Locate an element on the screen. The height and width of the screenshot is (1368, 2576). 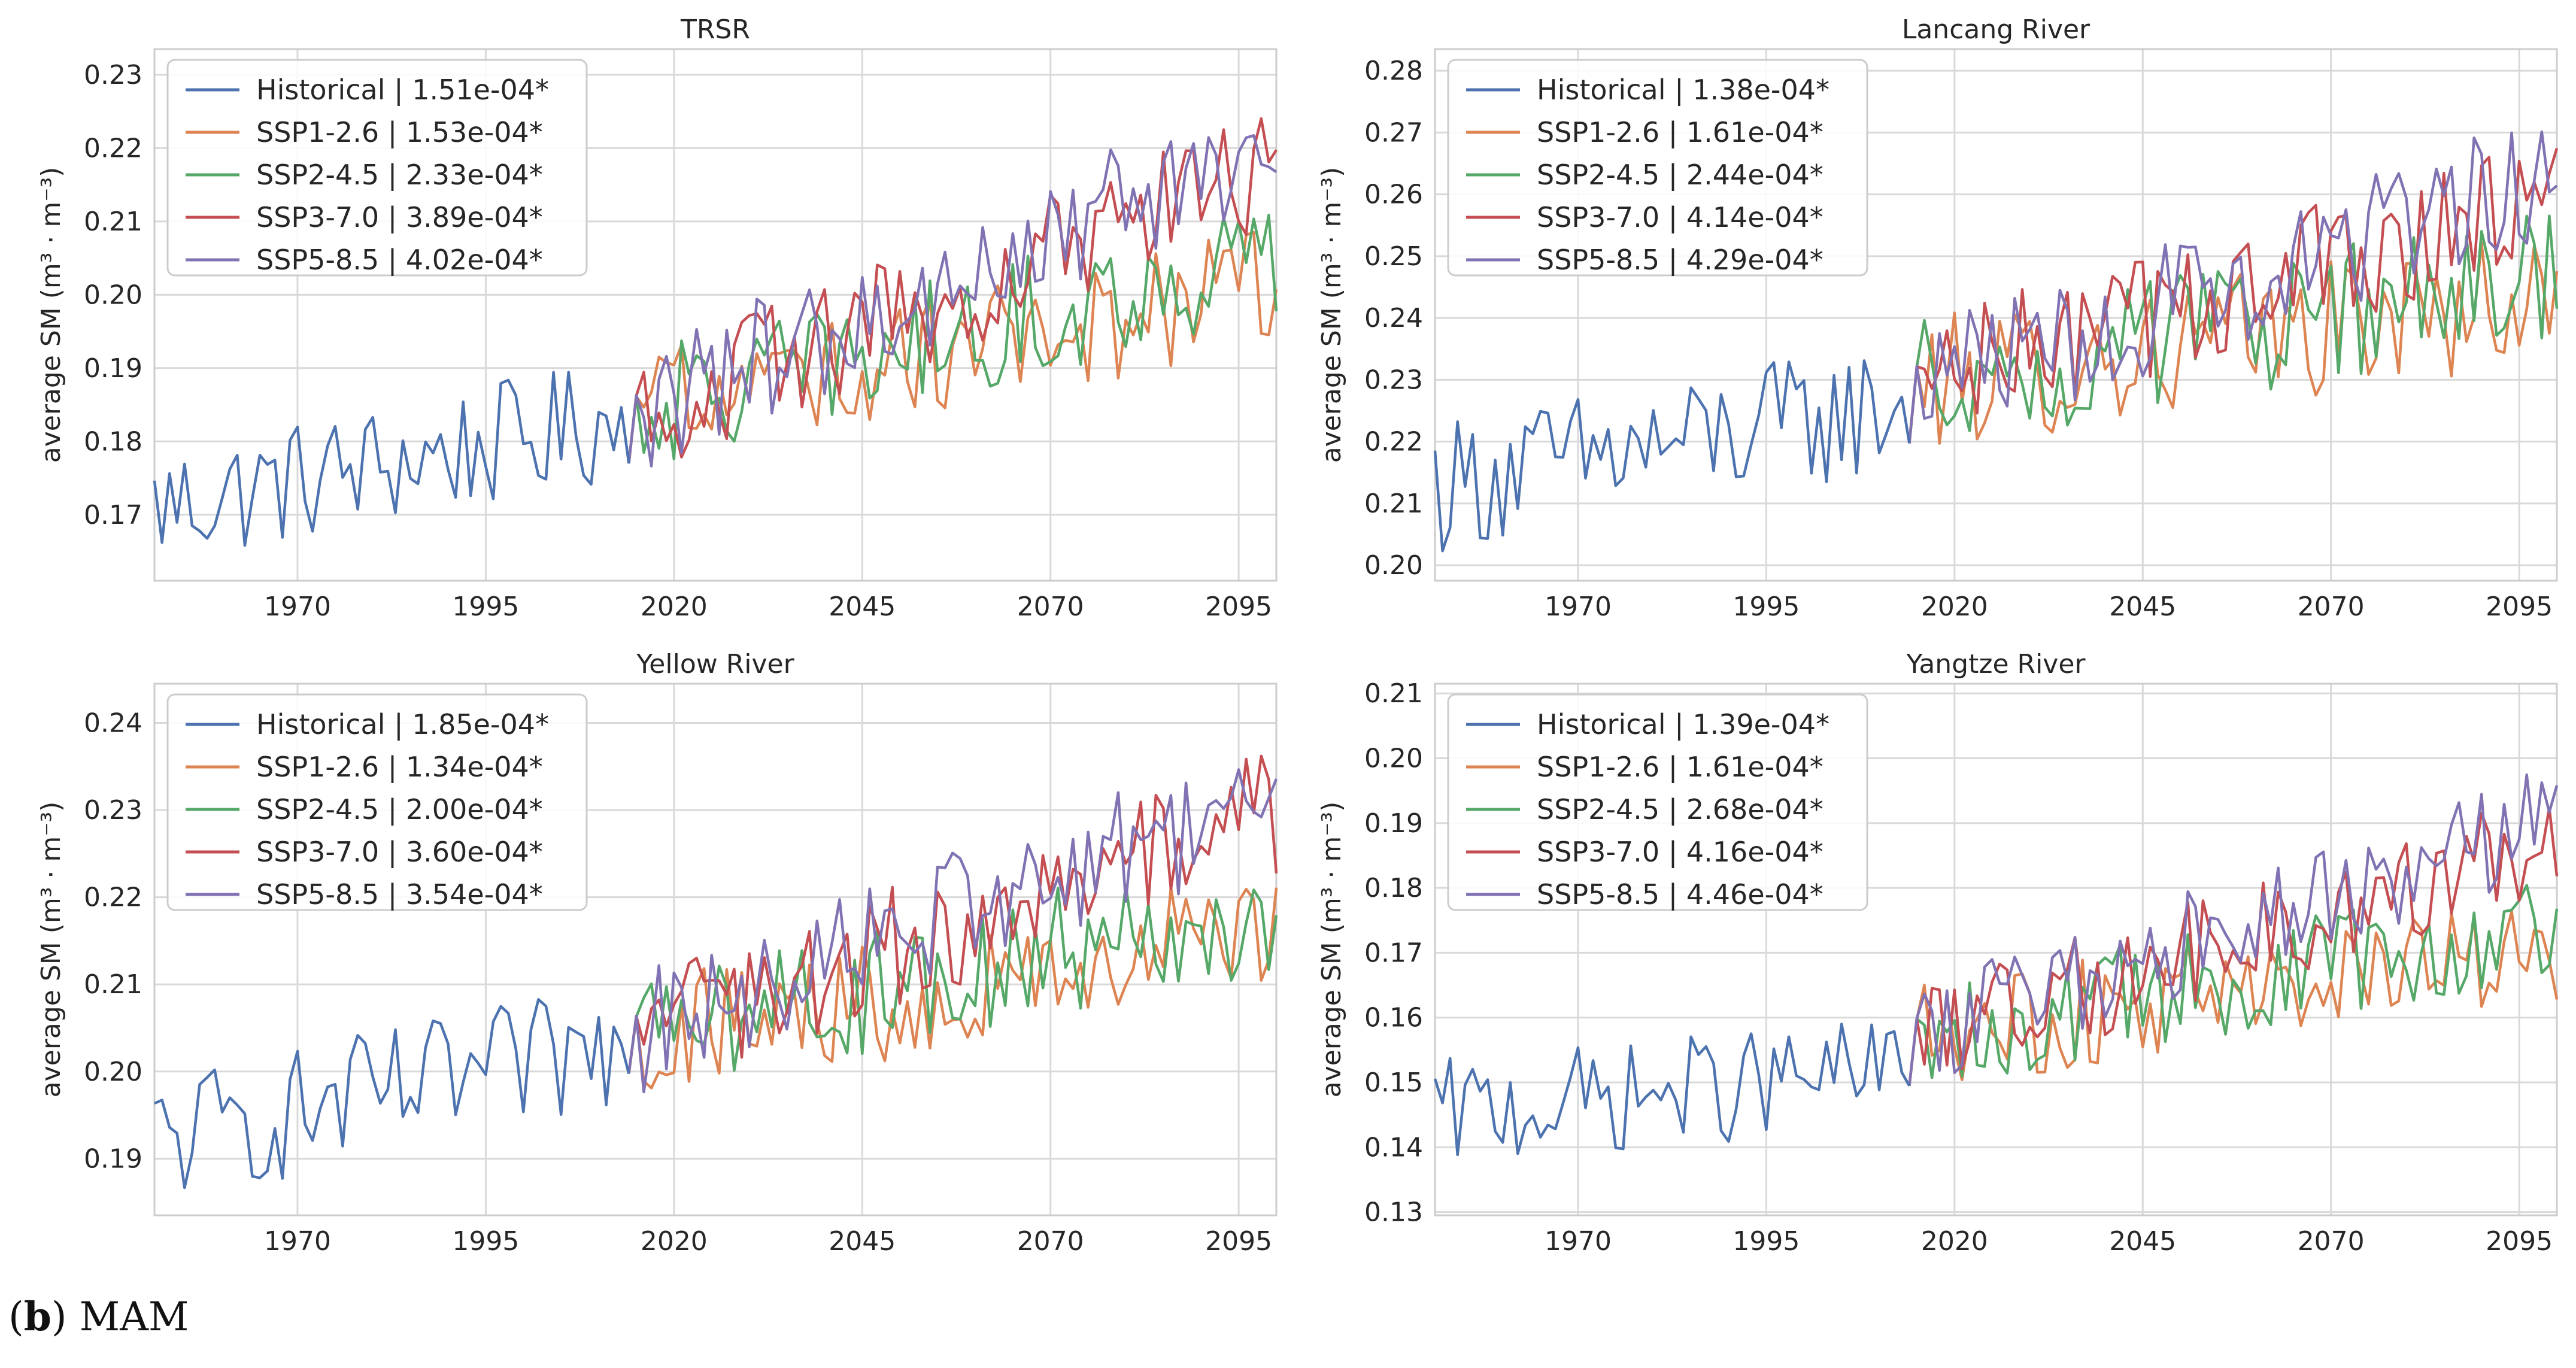
legend-entry: SSP5-8.5 | 4.46e-04* is located at coordinates (1680, 894).